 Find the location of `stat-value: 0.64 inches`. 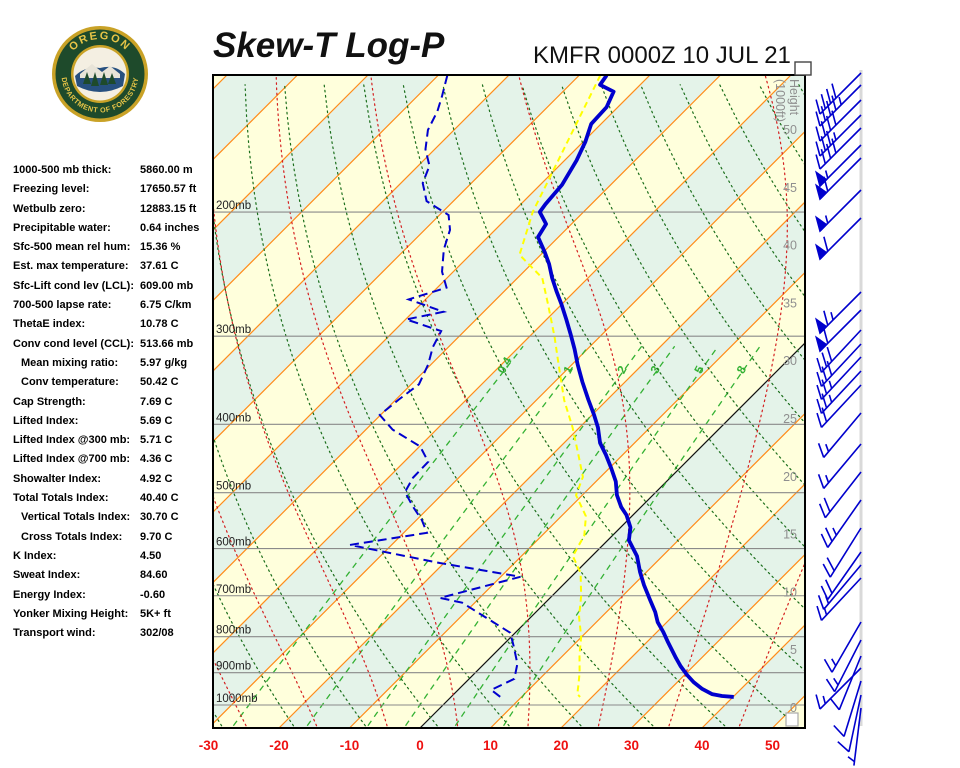

stat-value: 0.64 inches is located at coordinates (170, 227).